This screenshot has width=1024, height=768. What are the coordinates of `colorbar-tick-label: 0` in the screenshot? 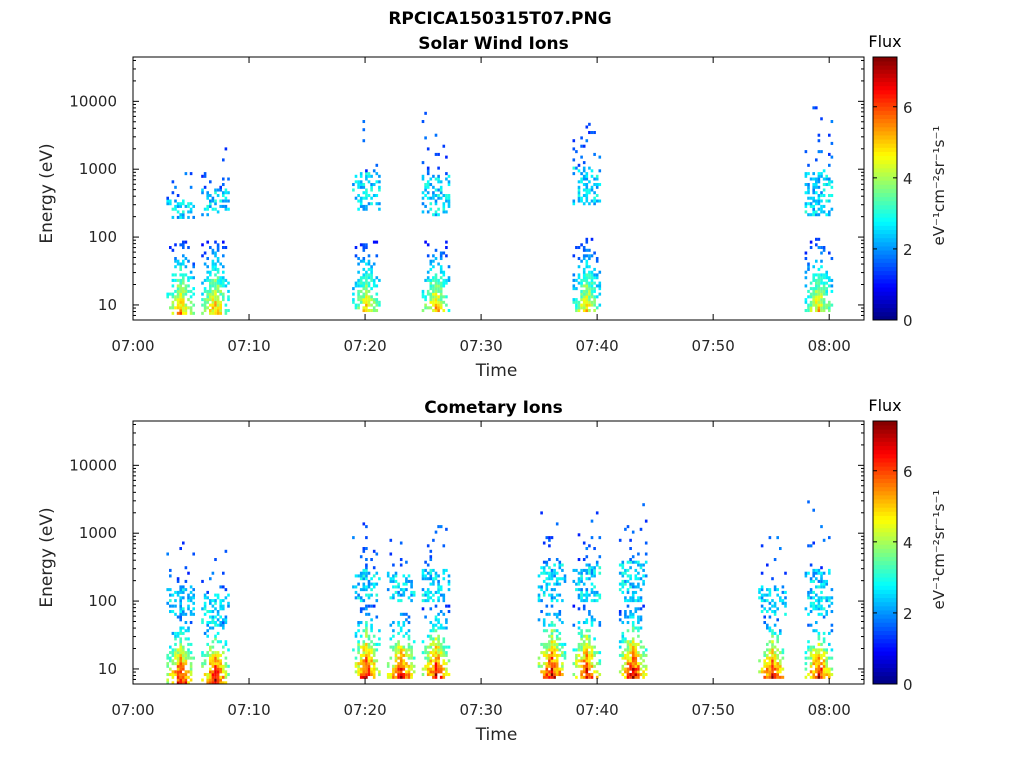 It's located at (908, 685).